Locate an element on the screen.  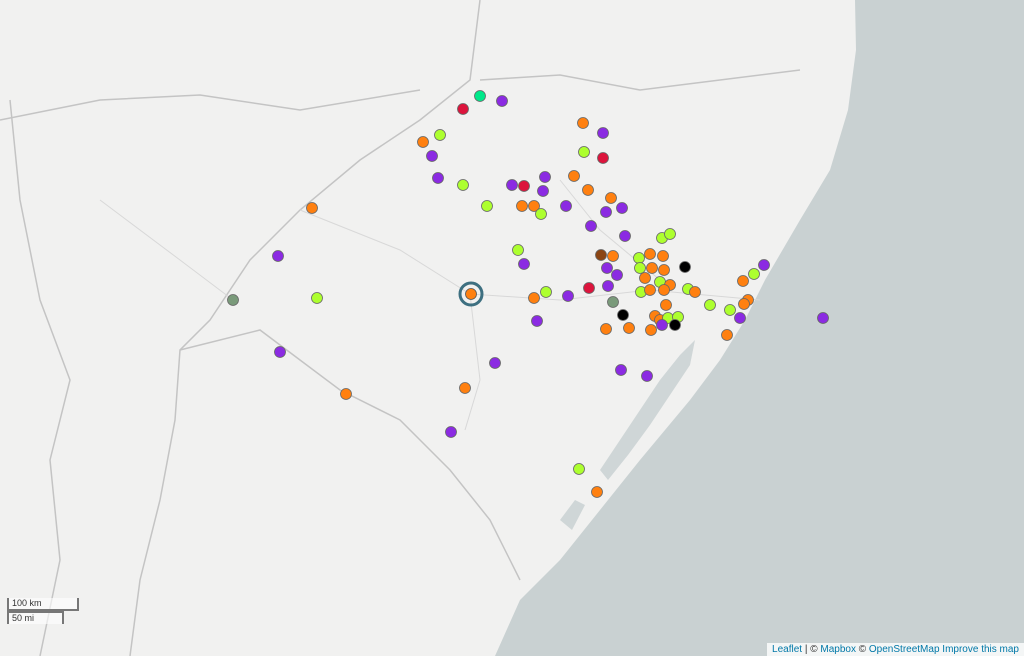
selected-marker is located at coordinates (471, 294).